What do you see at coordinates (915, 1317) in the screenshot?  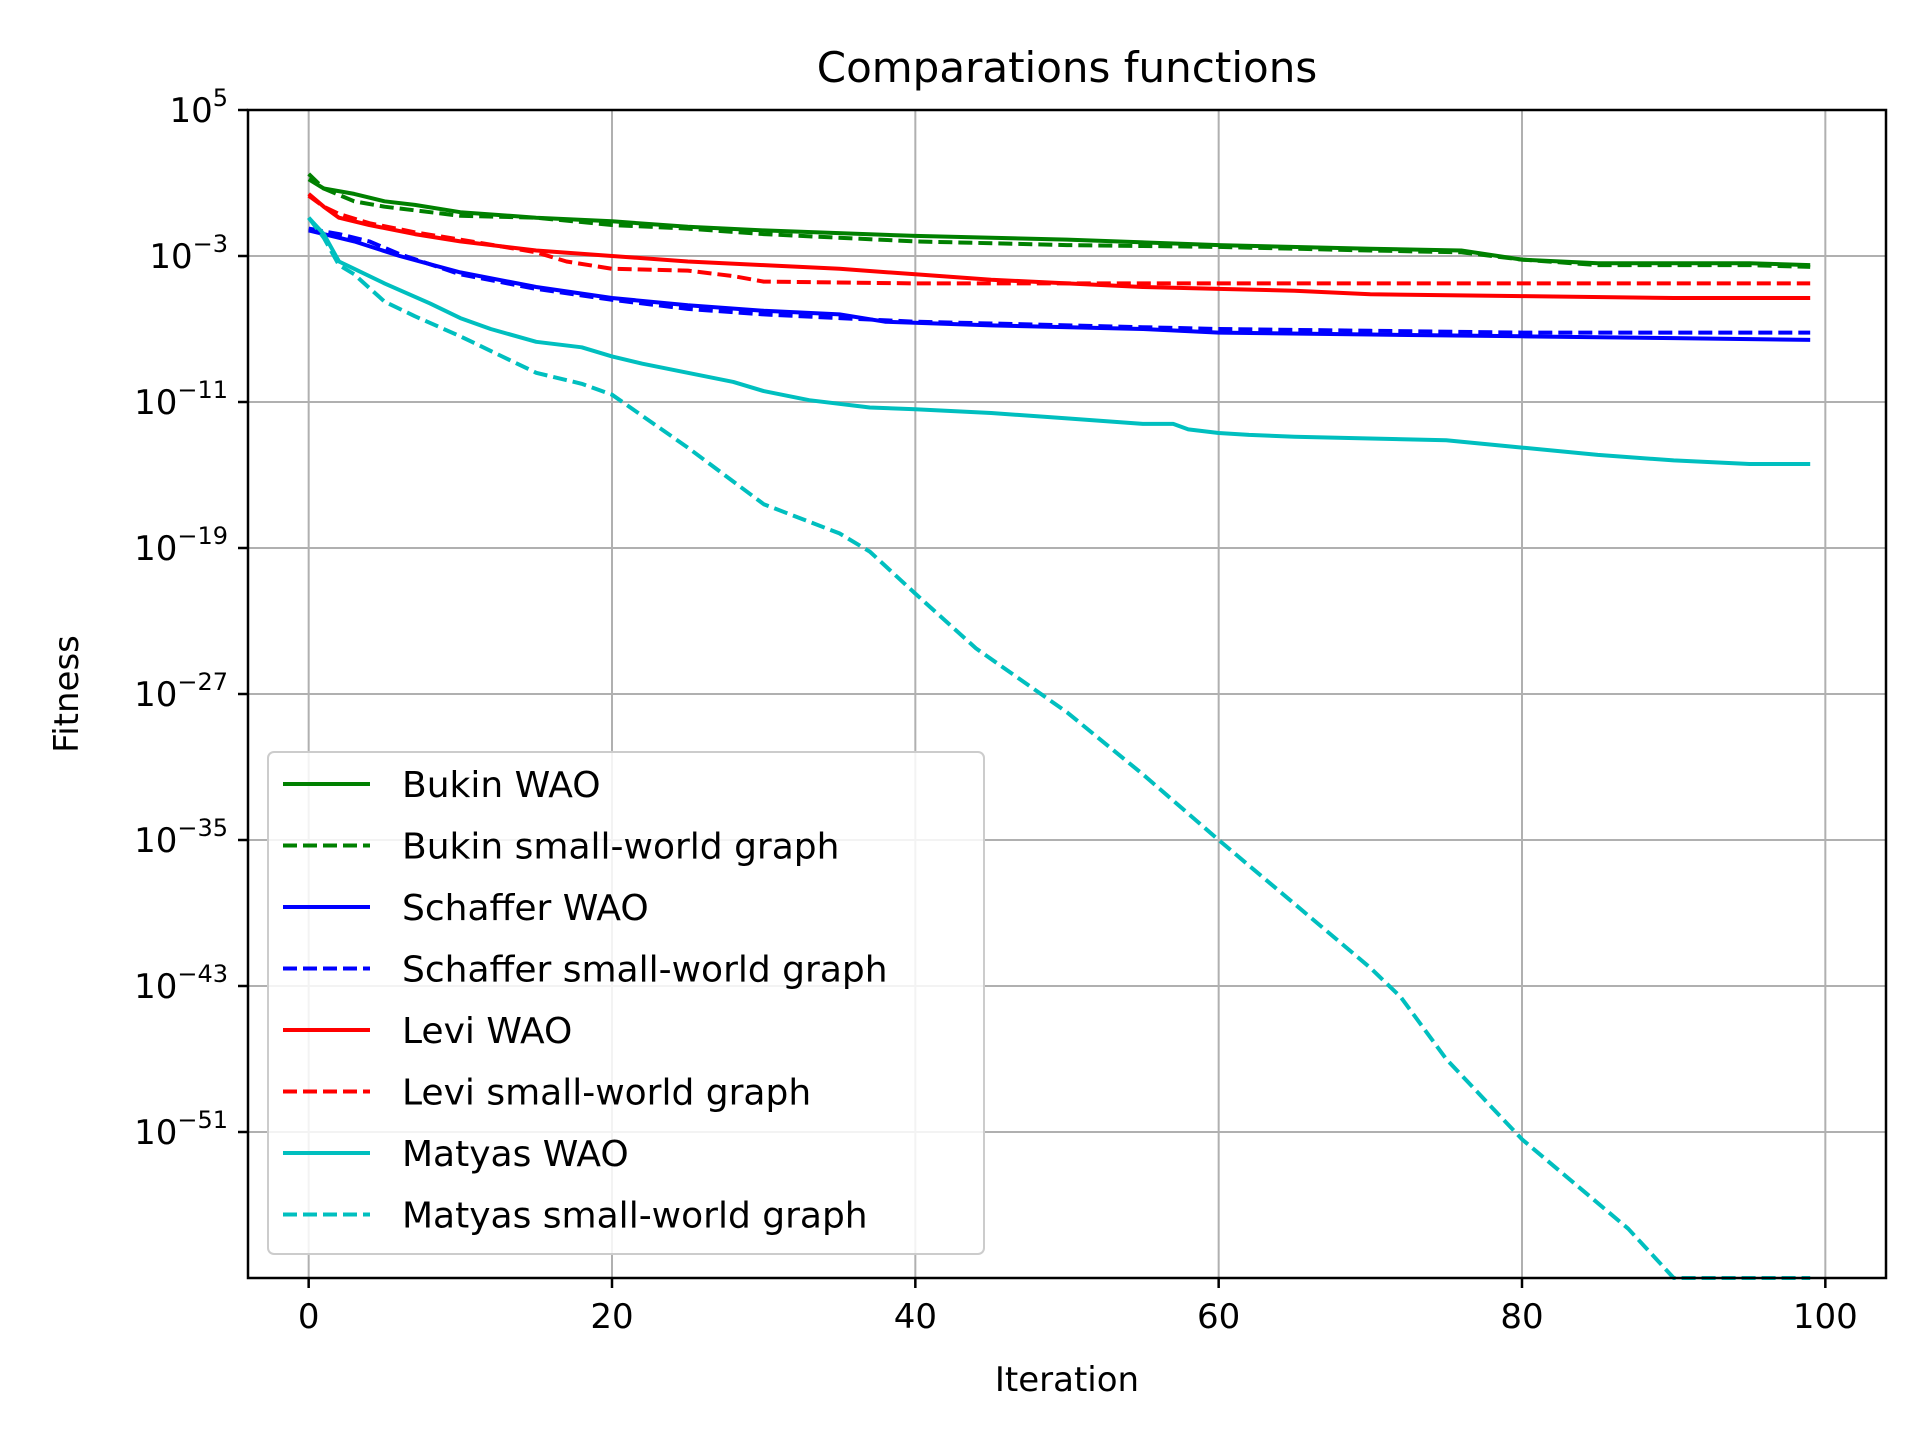 I see `x-tick-label: 40` at bounding box center [915, 1317].